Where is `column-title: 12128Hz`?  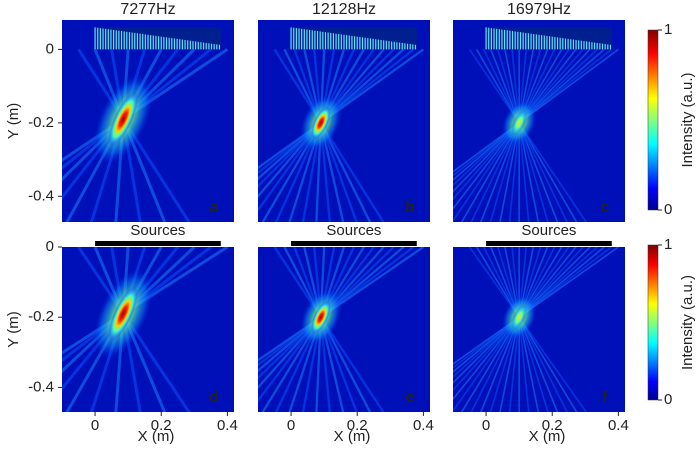
column-title: 12128Hz is located at coordinates (344, 9).